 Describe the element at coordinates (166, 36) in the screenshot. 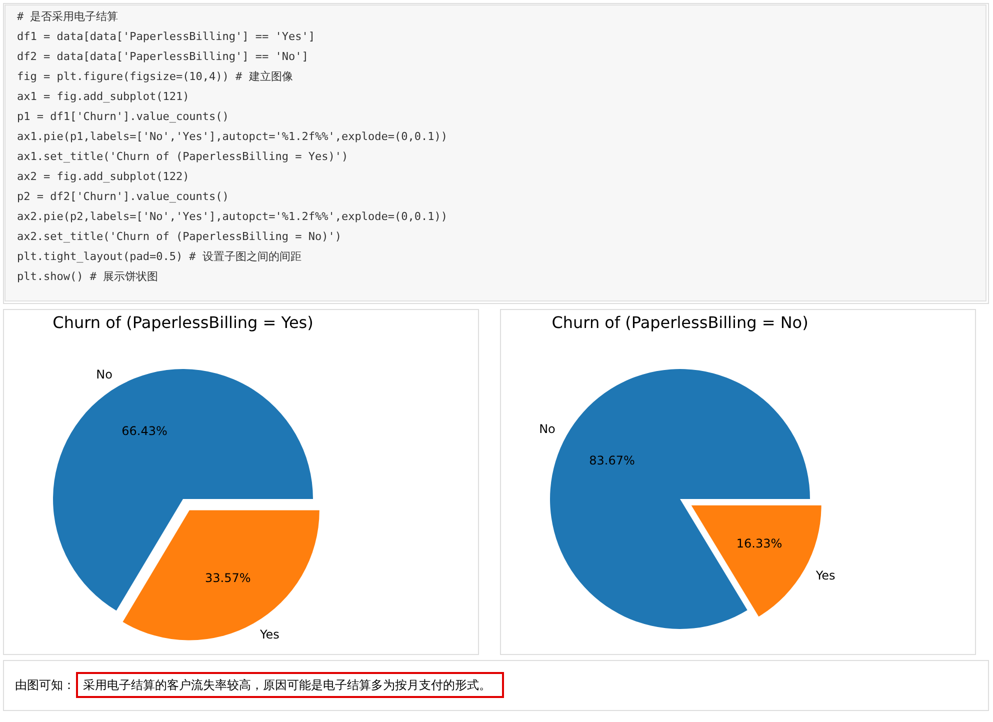

I see `text: df1 = data[data['PaperlessBilling'] == 'Yes']` at that location.